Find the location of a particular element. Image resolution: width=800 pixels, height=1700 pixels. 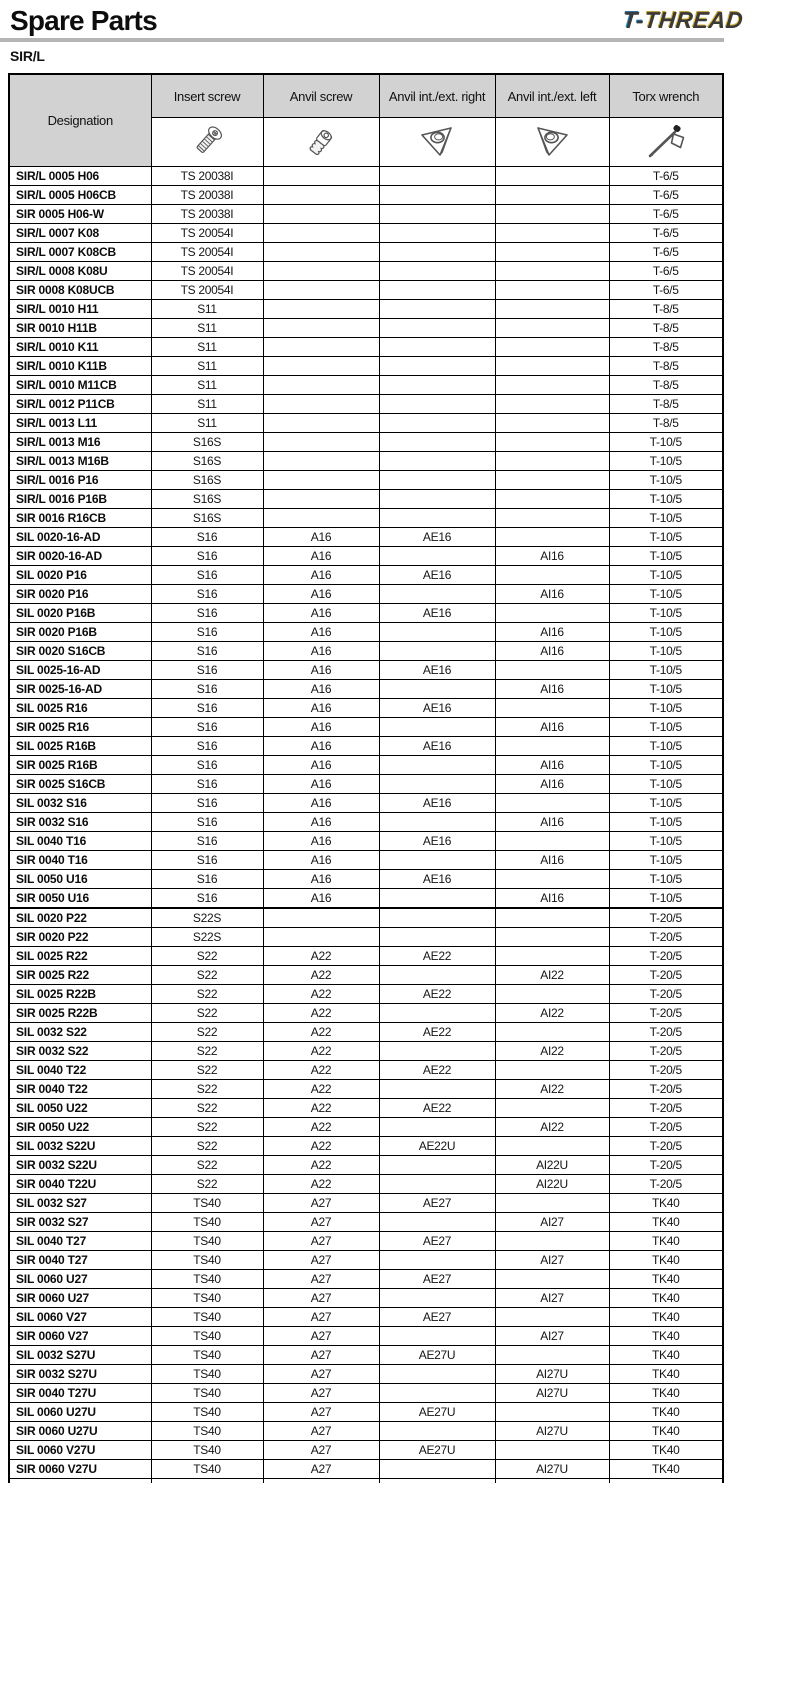

table-row: SIR 0032 S27 TS40 A27 AI27 TK40 is located at coordinates (366, 1222).